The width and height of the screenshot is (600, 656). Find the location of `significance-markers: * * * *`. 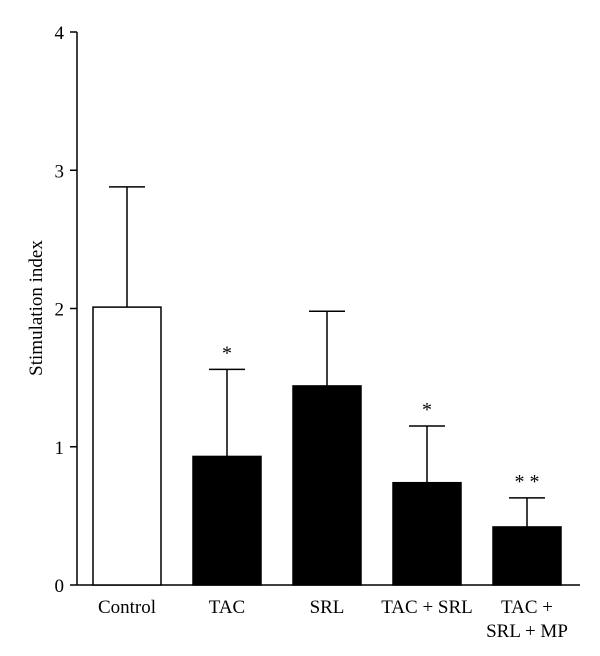

significance-markers: * * * * is located at coordinates (381, 417).